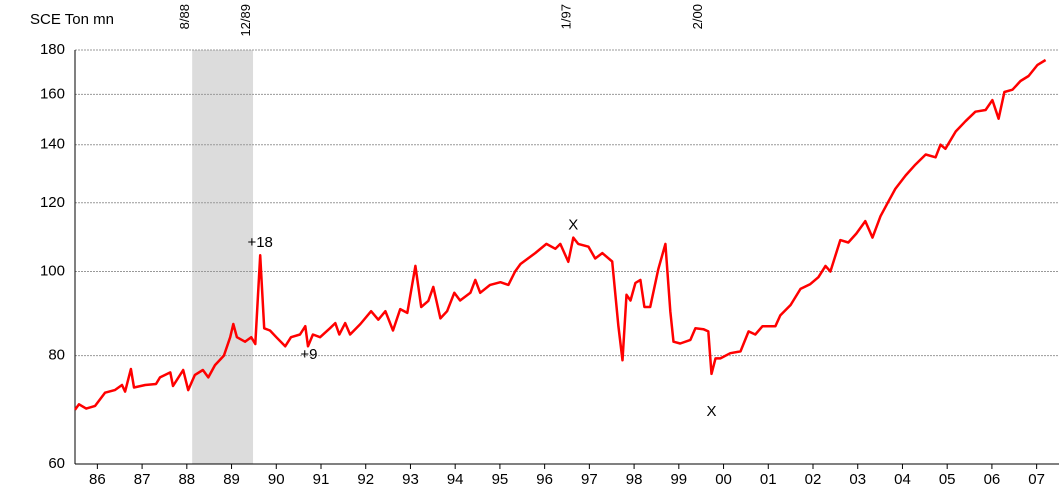 Image resolution: width=1059 pixels, height=495 pixels. What do you see at coordinates (1036, 479) in the screenshot?
I see `x-tick-label: 07` at bounding box center [1036, 479].